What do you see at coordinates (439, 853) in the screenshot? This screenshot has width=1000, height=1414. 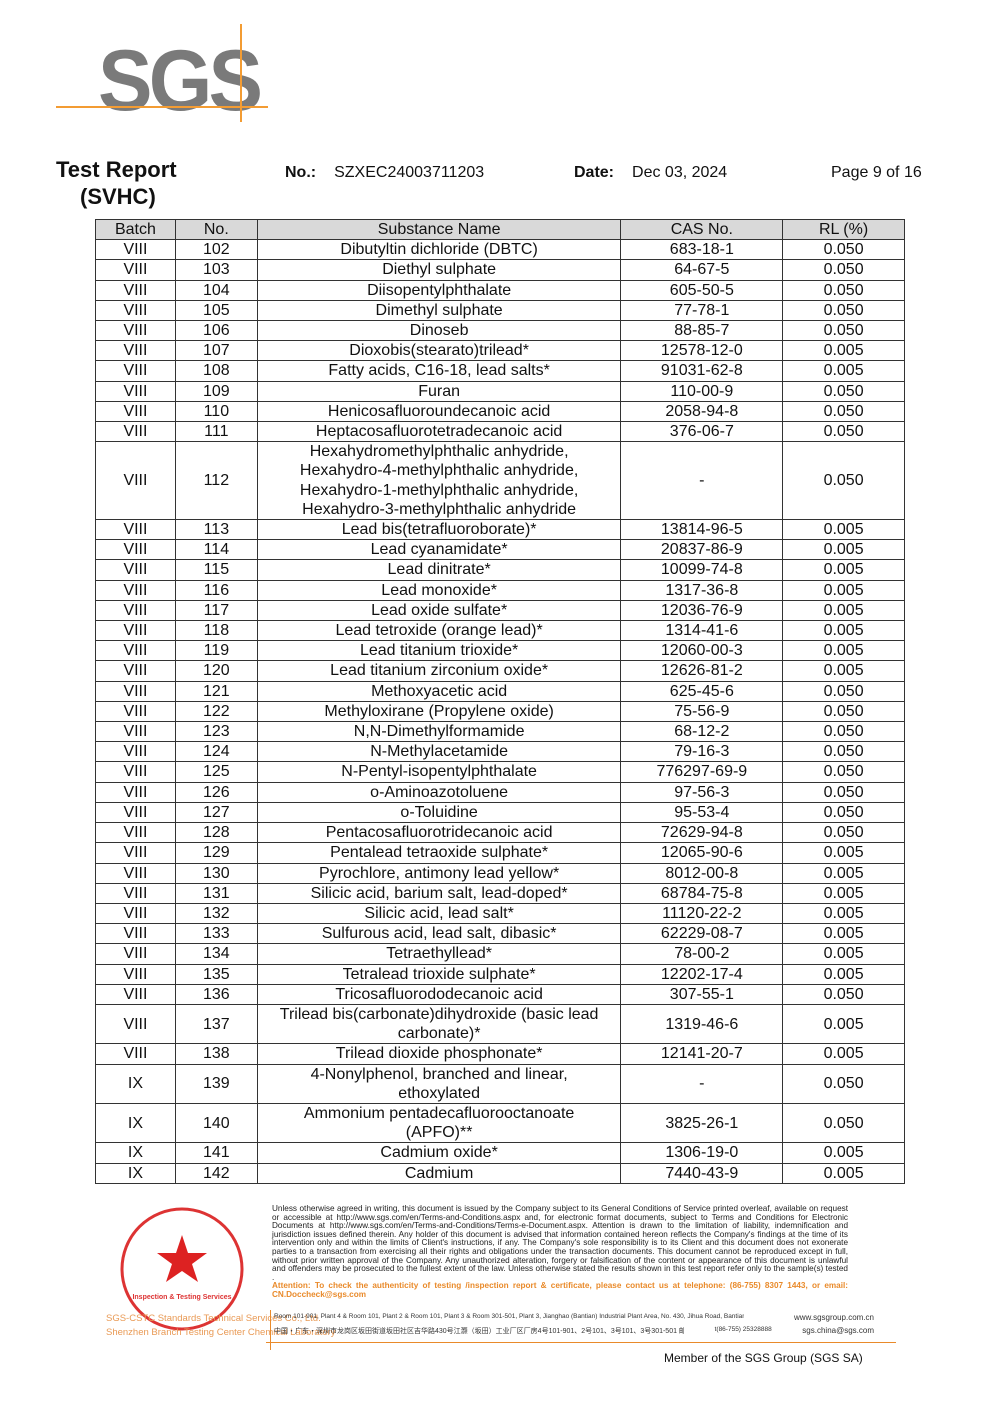 I see `cell-substance: Pentalead tetraoxide sulphate*` at bounding box center [439, 853].